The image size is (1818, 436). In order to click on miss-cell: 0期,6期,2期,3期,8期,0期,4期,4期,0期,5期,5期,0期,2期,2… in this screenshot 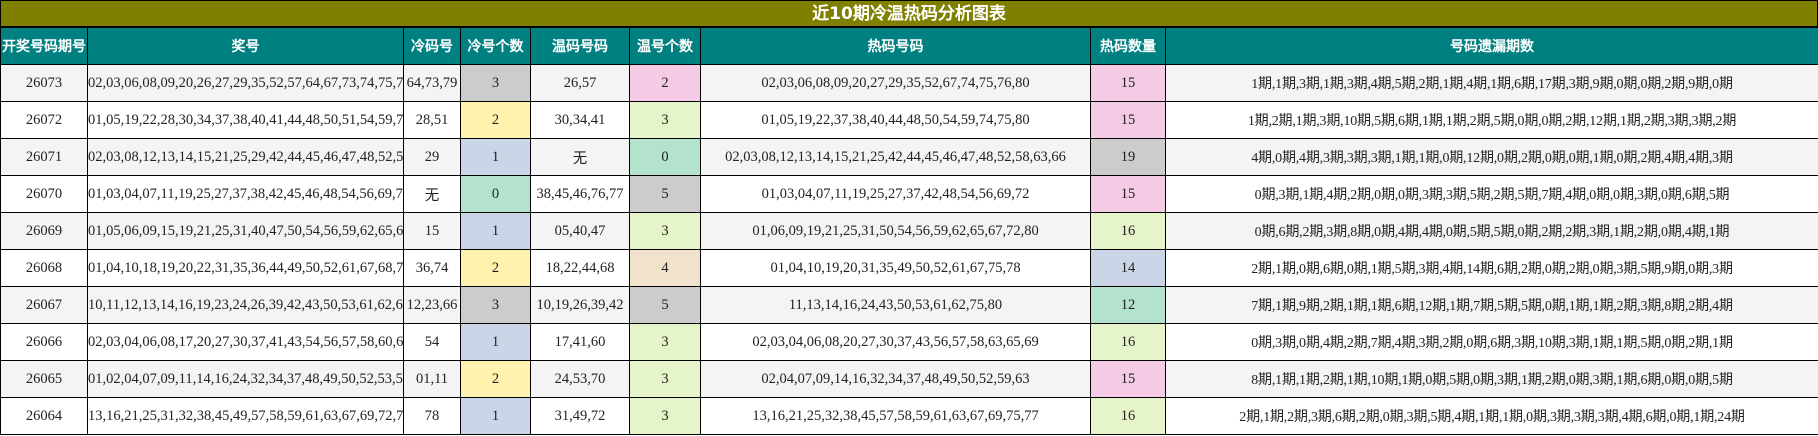, I will do `click(1491, 231)`.